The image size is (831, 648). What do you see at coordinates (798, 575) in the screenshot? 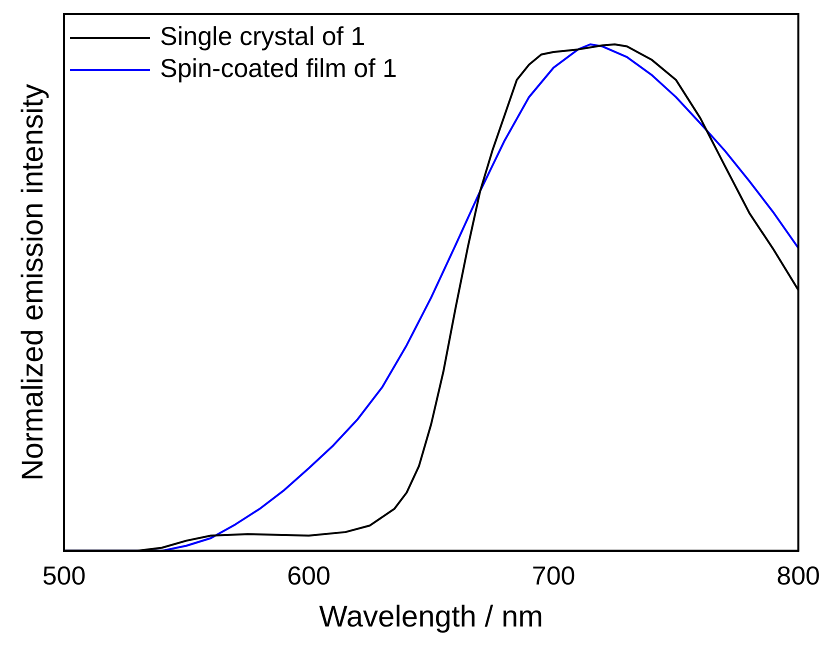
I see `x-tick-label: 800` at bounding box center [798, 575].